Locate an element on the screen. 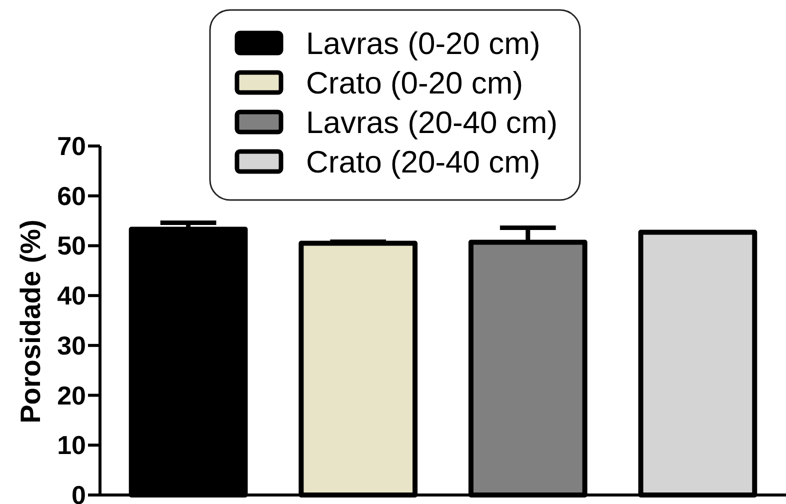 This screenshot has width=786, height=504. y-tick-label: 0 is located at coordinates (79, 492).